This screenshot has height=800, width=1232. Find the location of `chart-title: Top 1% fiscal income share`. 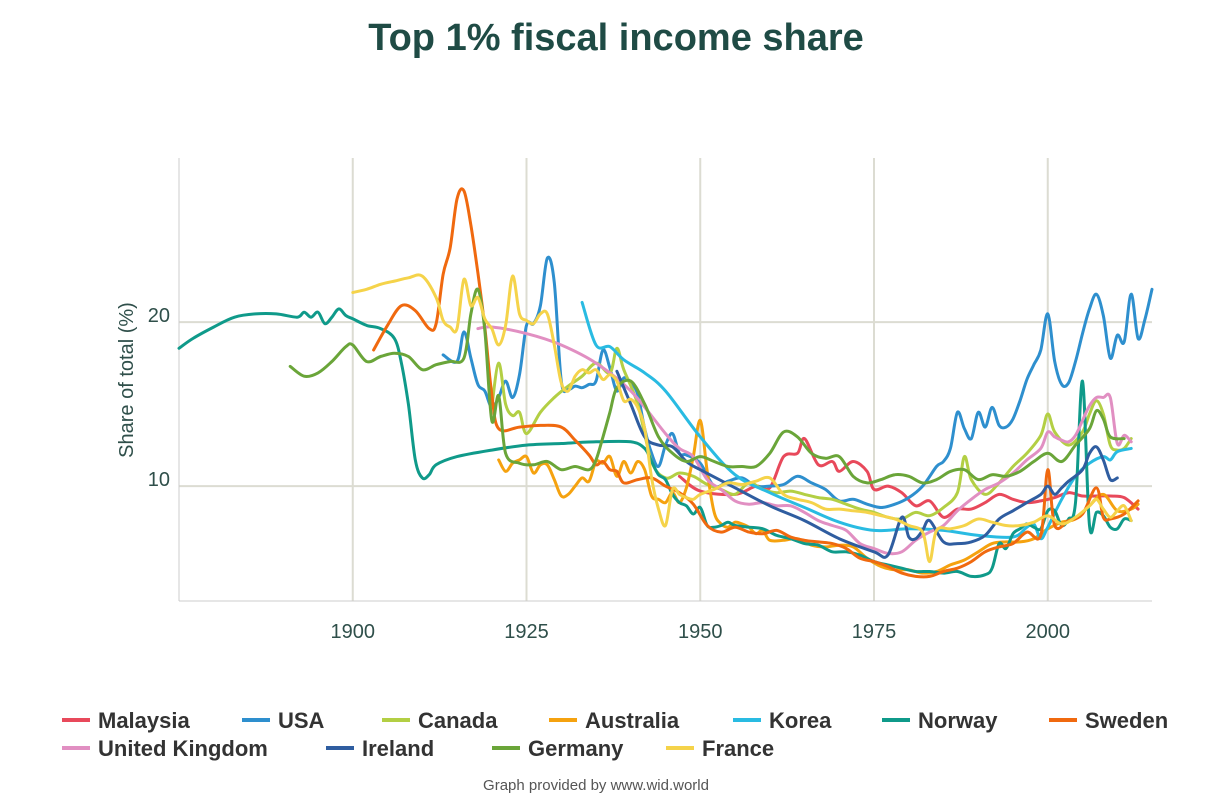

chart-title: Top 1% fiscal income share is located at coordinates (616, 38).